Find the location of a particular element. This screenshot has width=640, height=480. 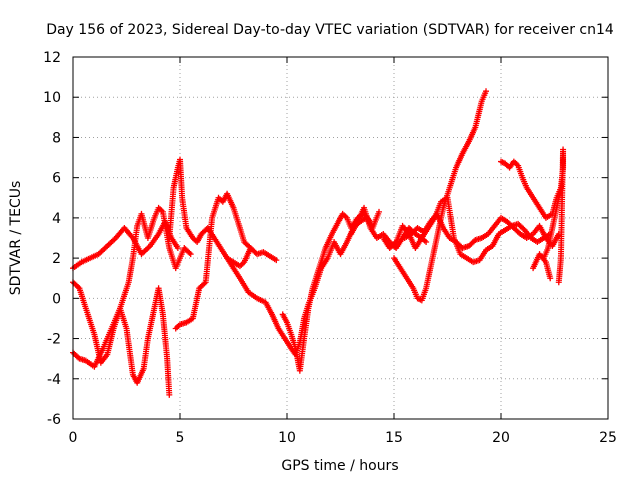

y-tick-label: -4 is located at coordinates (54, 380).